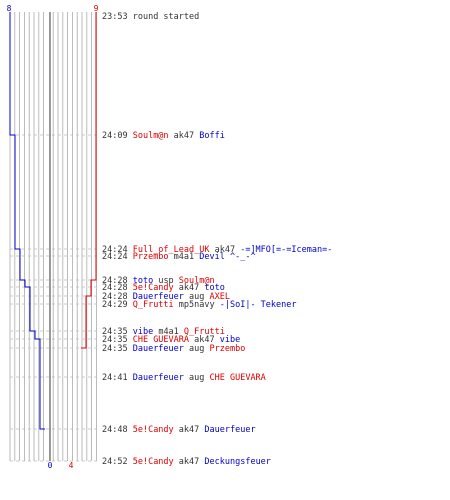 Image resolution: width=450 pixels, height=500 pixels. Describe the element at coordinates (286, 250) in the screenshot. I see `event-segment: -=]MFO[=-=Iceman=-` at that location.